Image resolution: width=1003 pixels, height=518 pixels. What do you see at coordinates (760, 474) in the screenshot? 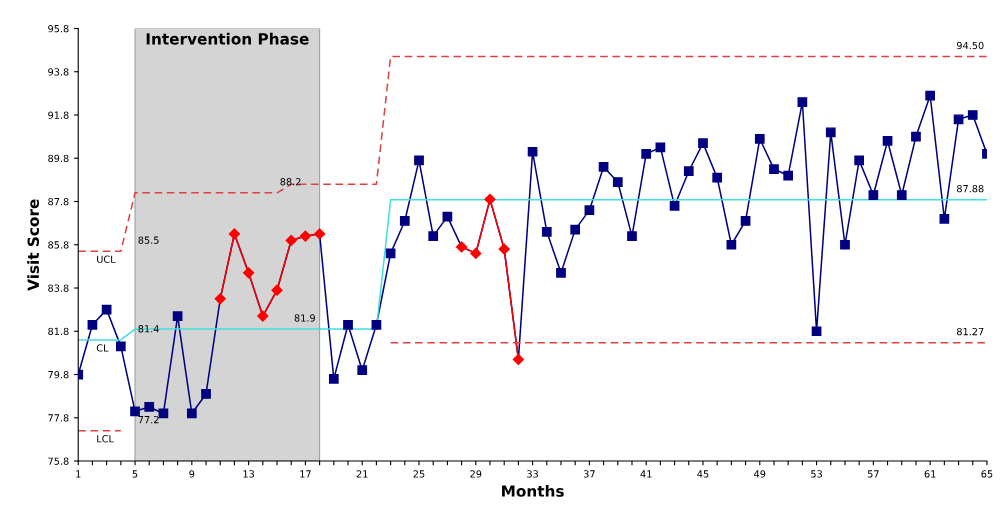
I see `x-tick-label: 49` at bounding box center [760, 474].